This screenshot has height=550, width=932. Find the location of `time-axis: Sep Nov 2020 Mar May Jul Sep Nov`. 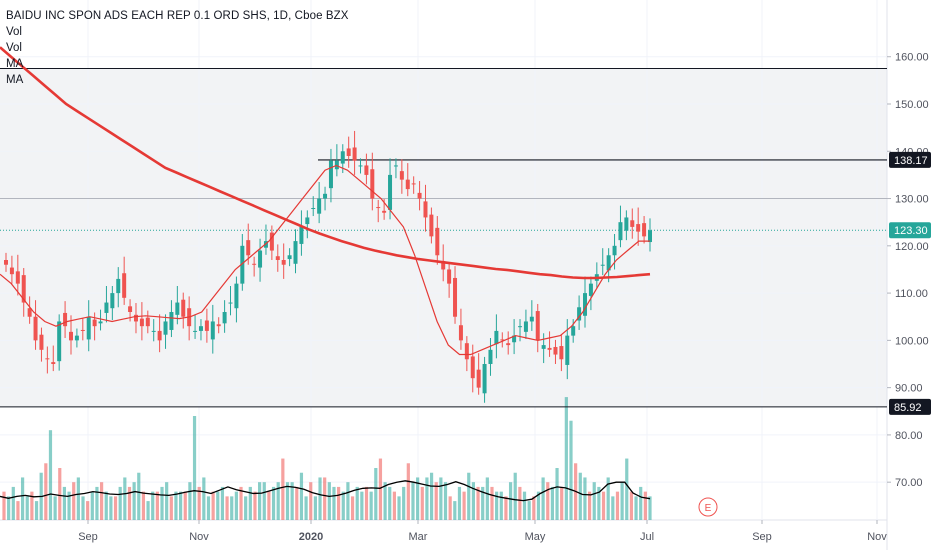

time-axis: Sep Nov 2020 Mar May Jul Sep Nov is located at coordinates (482, 531).